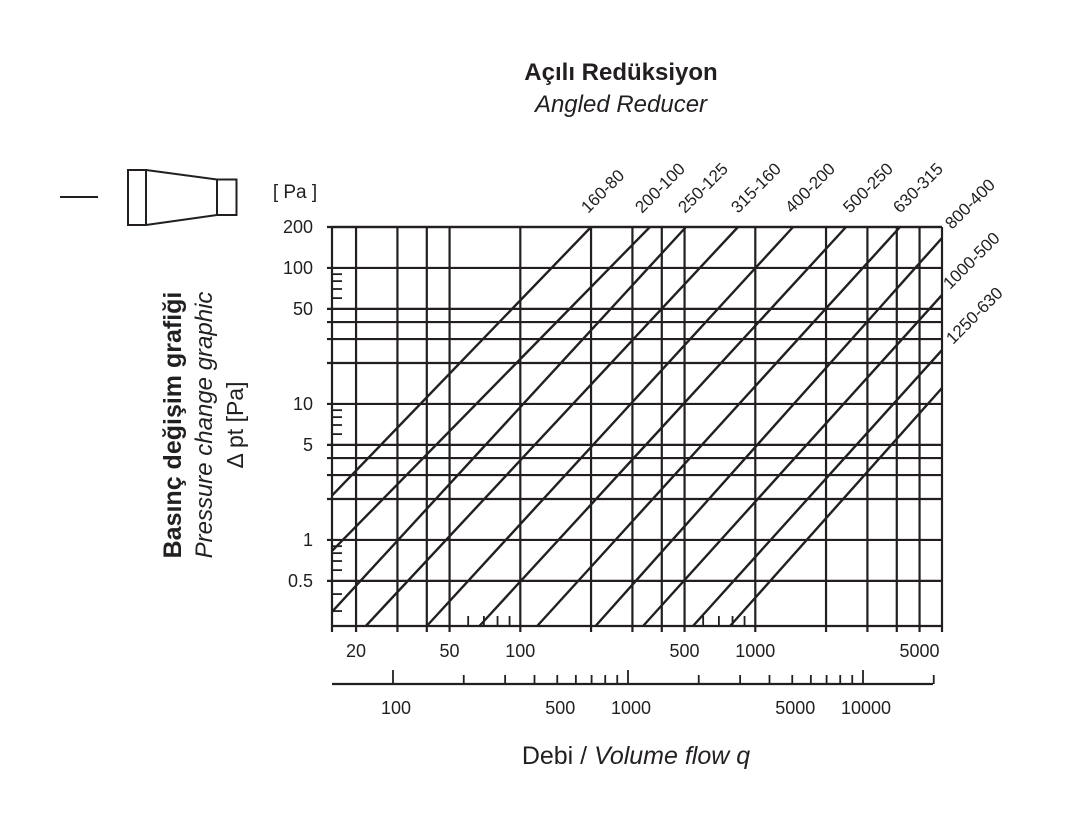 The height and width of the screenshot is (831, 1075). I want to click on chart-title: Açılı Redüksiyon, so click(620, 72).